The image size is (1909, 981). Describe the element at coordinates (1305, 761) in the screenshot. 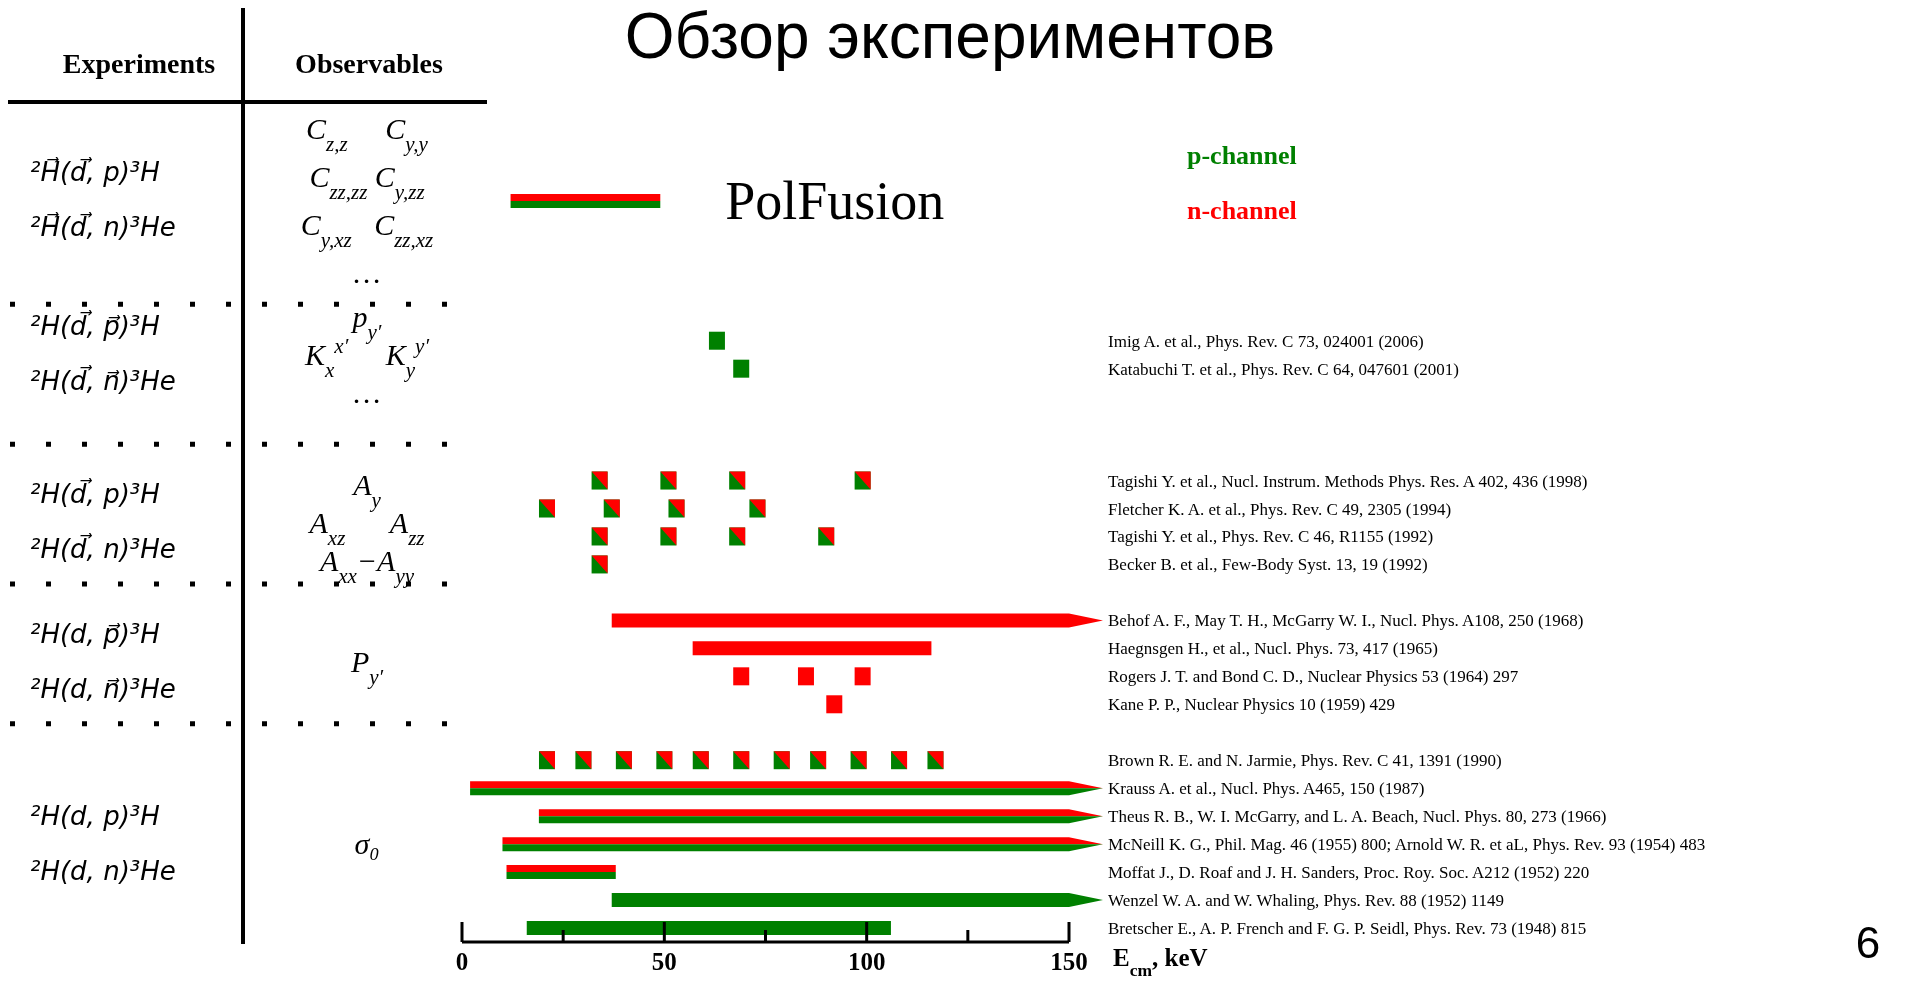

I see `y-tick-label: Brown R. E. and N. Jarmie, Phys. Rev. C 41, 1391 (1990)` at that location.